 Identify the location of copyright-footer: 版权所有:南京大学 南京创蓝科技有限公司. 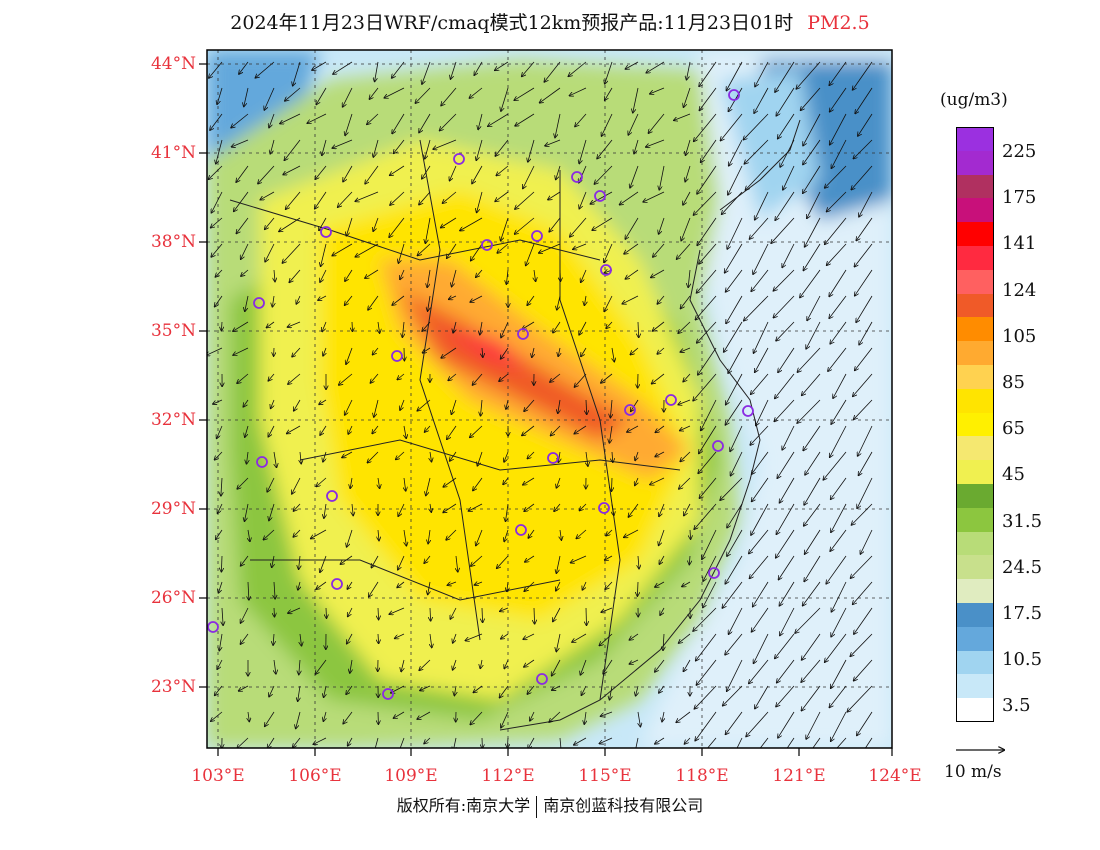
(550, 805).